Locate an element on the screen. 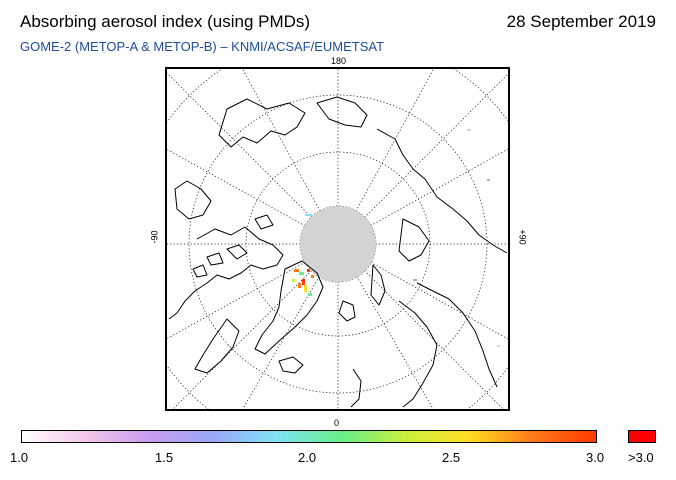 This screenshot has width=676, height=480. coastline-svalbard is located at coordinates (347, 311).